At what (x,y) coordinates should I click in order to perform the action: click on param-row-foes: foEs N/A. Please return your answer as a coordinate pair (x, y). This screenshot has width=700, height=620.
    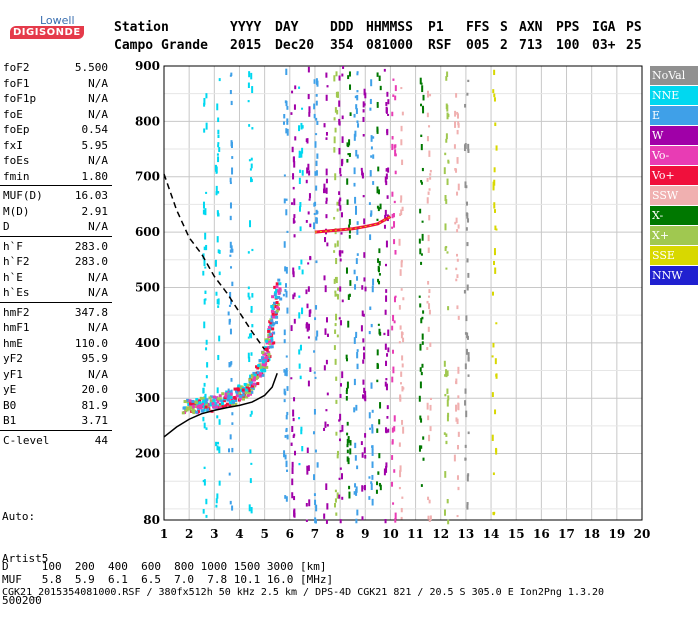
    Looking at the image, I should click on (56, 161).